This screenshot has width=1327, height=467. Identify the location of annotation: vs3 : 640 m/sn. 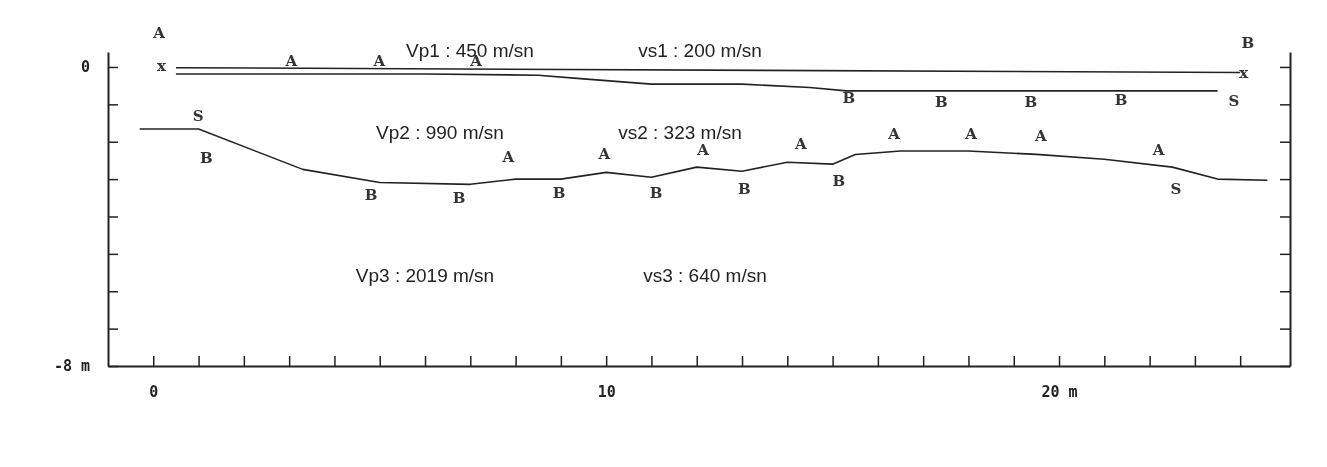
(705, 276).